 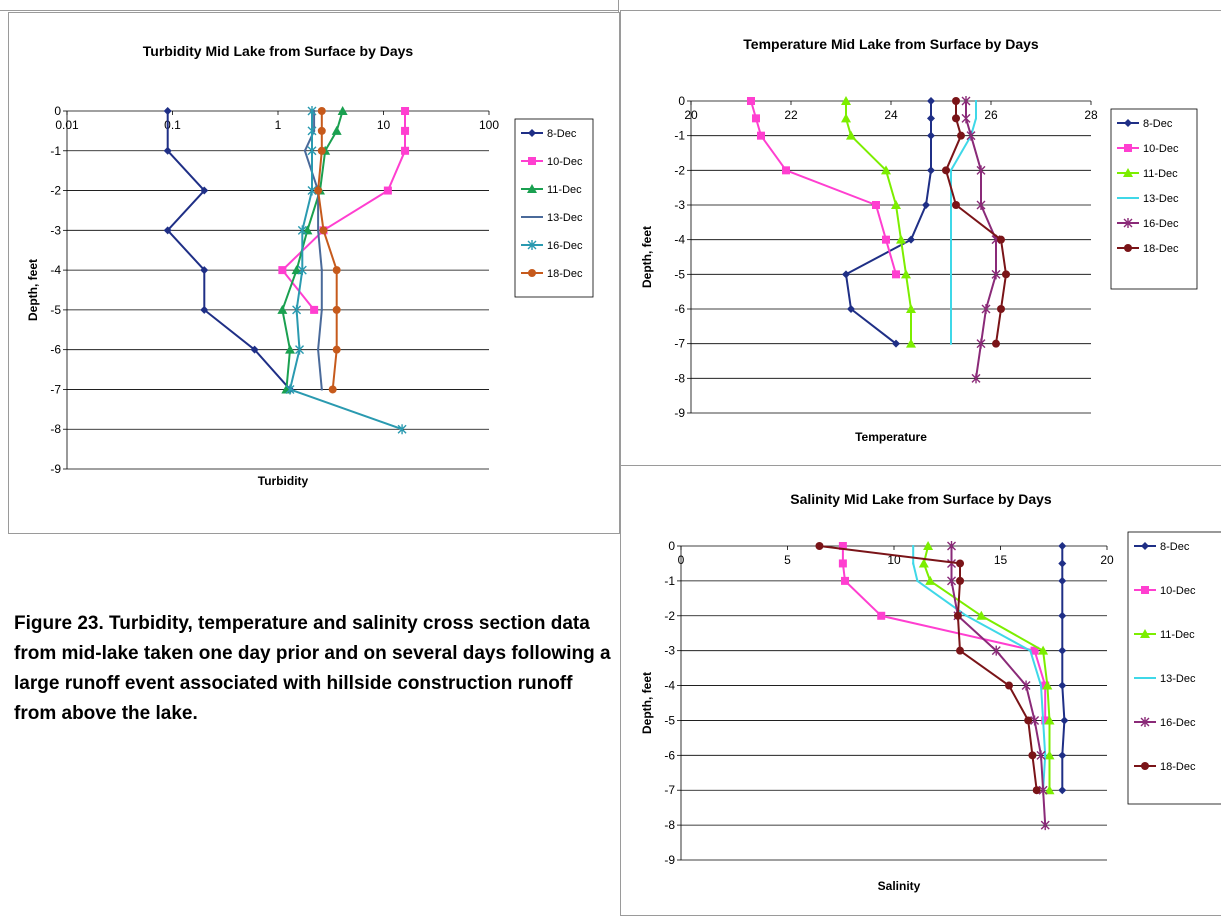 What do you see at coordinates (878, 222) in the screenshot?
I see `series-line-11-dec` at bounding box center [878, 222].